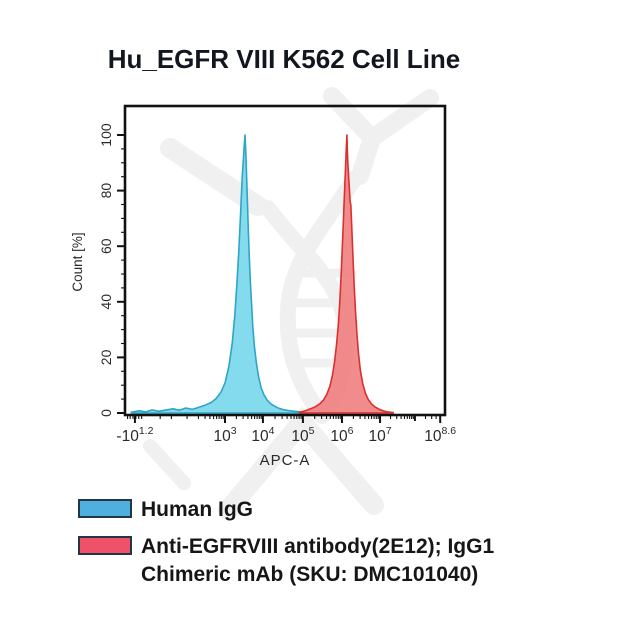 The height and width of the screenshot is (633, 633). I want to click on svg-text: 10⁷, so click(379, 435).